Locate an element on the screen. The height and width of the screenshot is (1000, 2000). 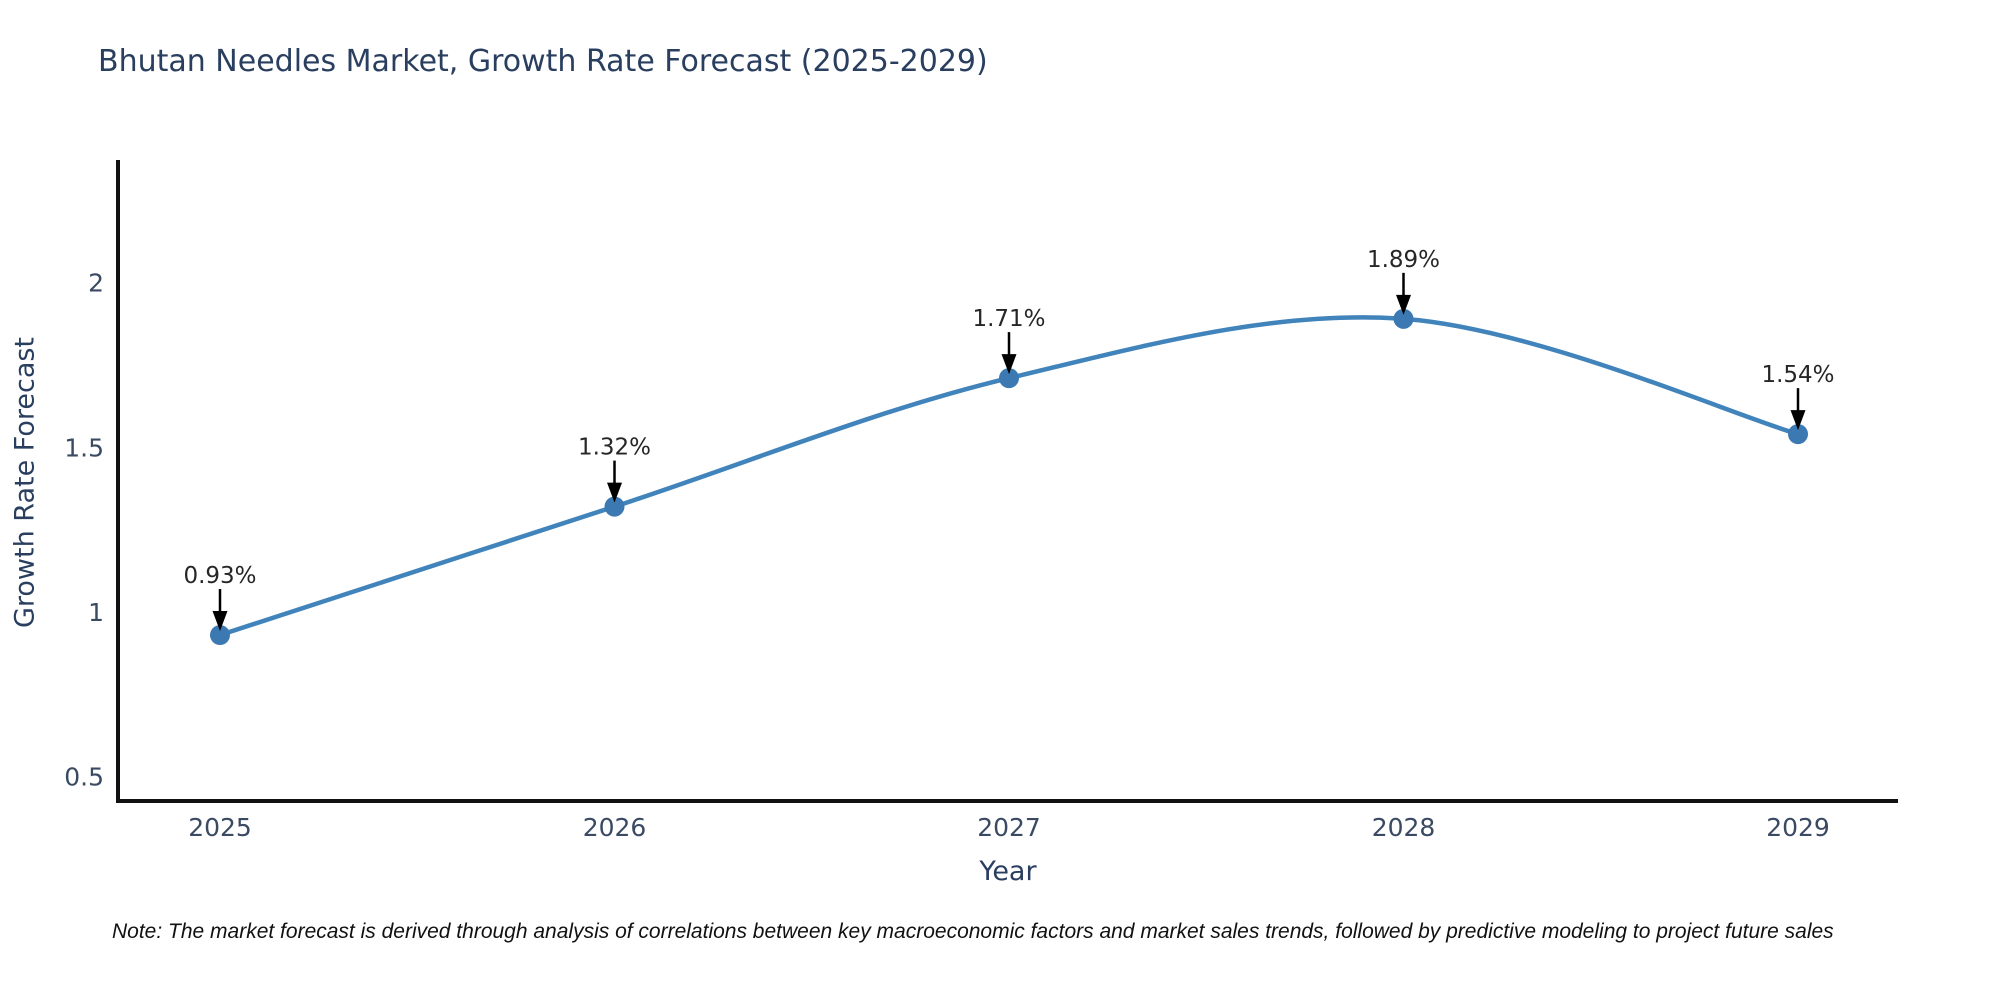
data-point-label: 1.89% is located at coordinates (1403, 260).